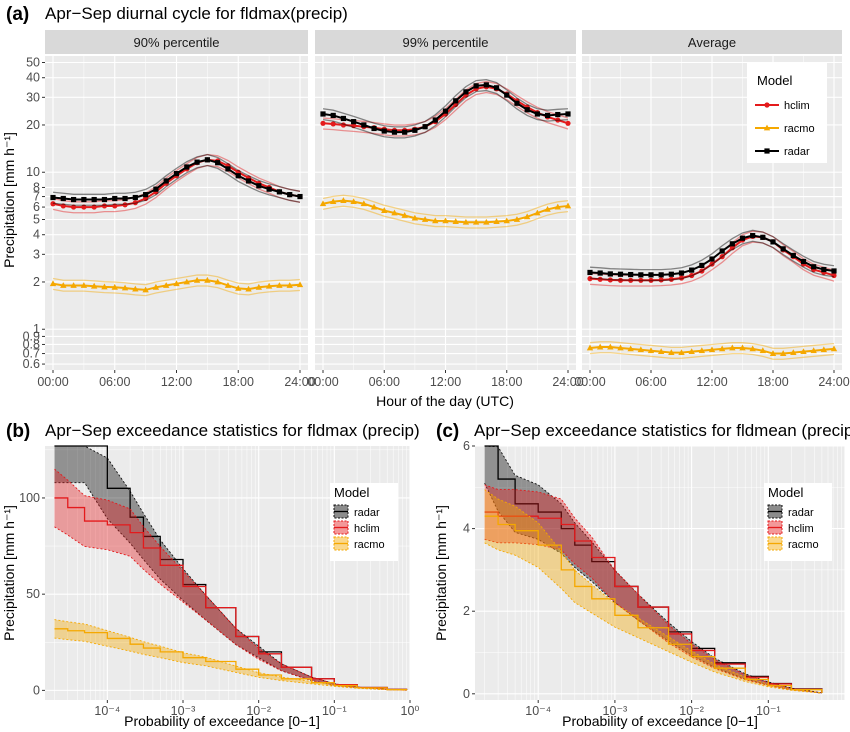 The image size is (850, 732). What do you see at coordinates (183, 711) in the screenshot?
I see `x-tick-label: 10⁻³` at bounding box center [183, 711].